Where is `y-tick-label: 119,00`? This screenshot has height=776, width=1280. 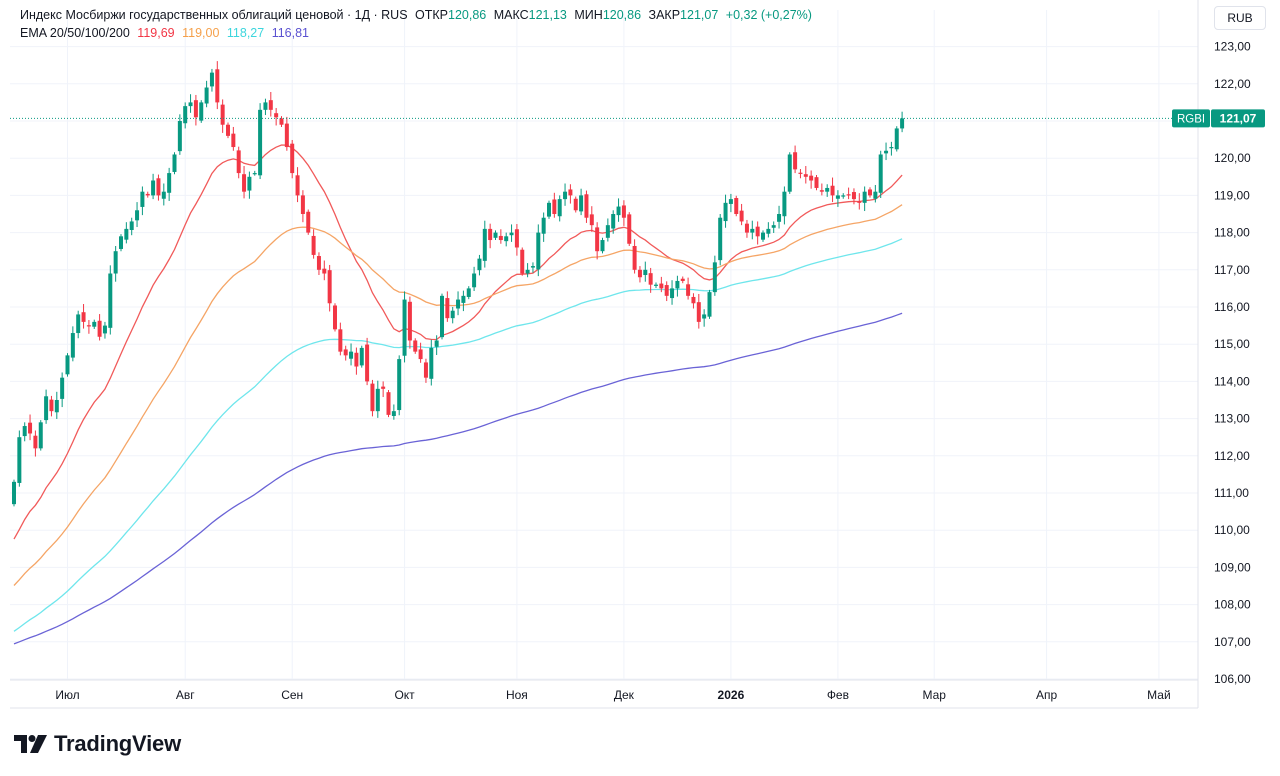
y-tick-label: 119,00 is located at coordinates (1232, 195).